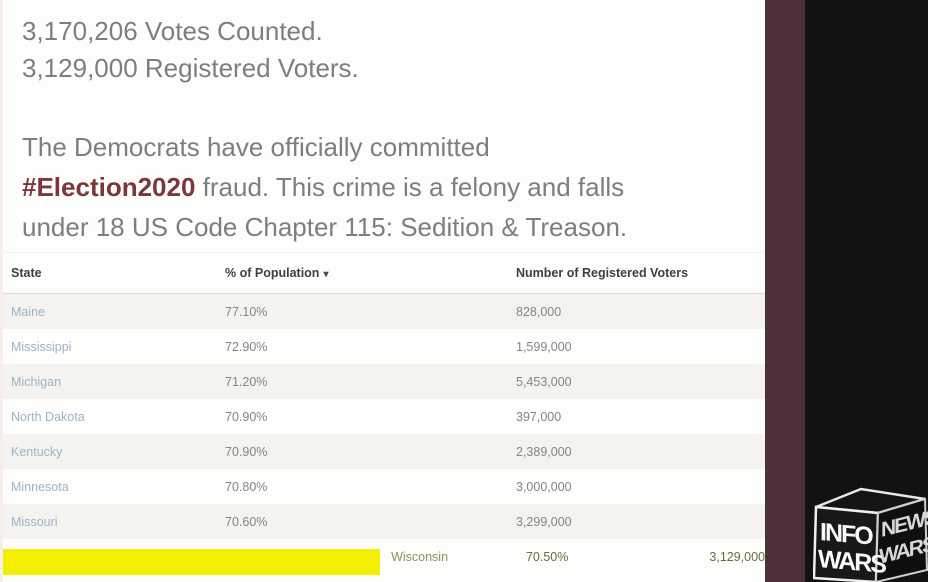 This screenshot has width=928, height=582. What do you see at coordinates (737, 556) in the screenshot?
I see `voters-cell: 3,129,000` at bounding box center [737, 556].